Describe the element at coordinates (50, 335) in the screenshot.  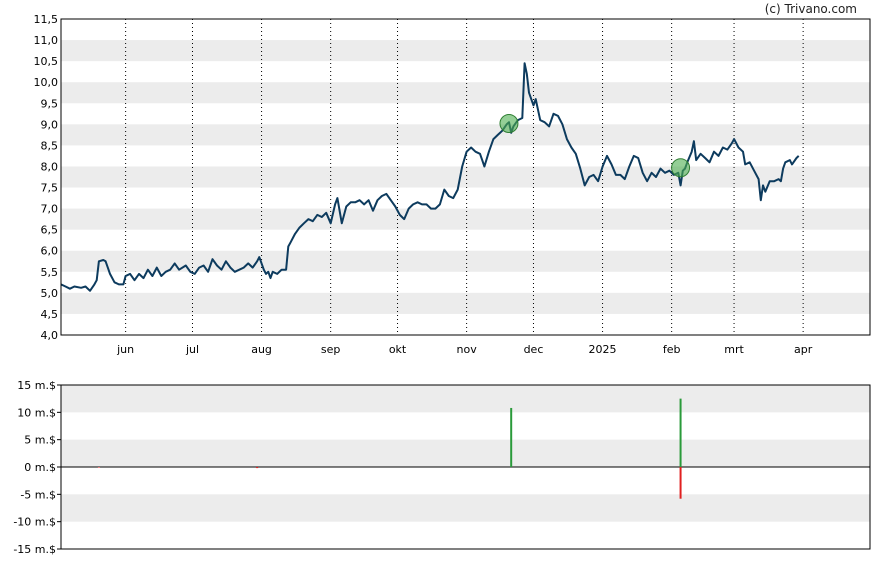
I see `price-y-tick-label: 4,0` at that location.